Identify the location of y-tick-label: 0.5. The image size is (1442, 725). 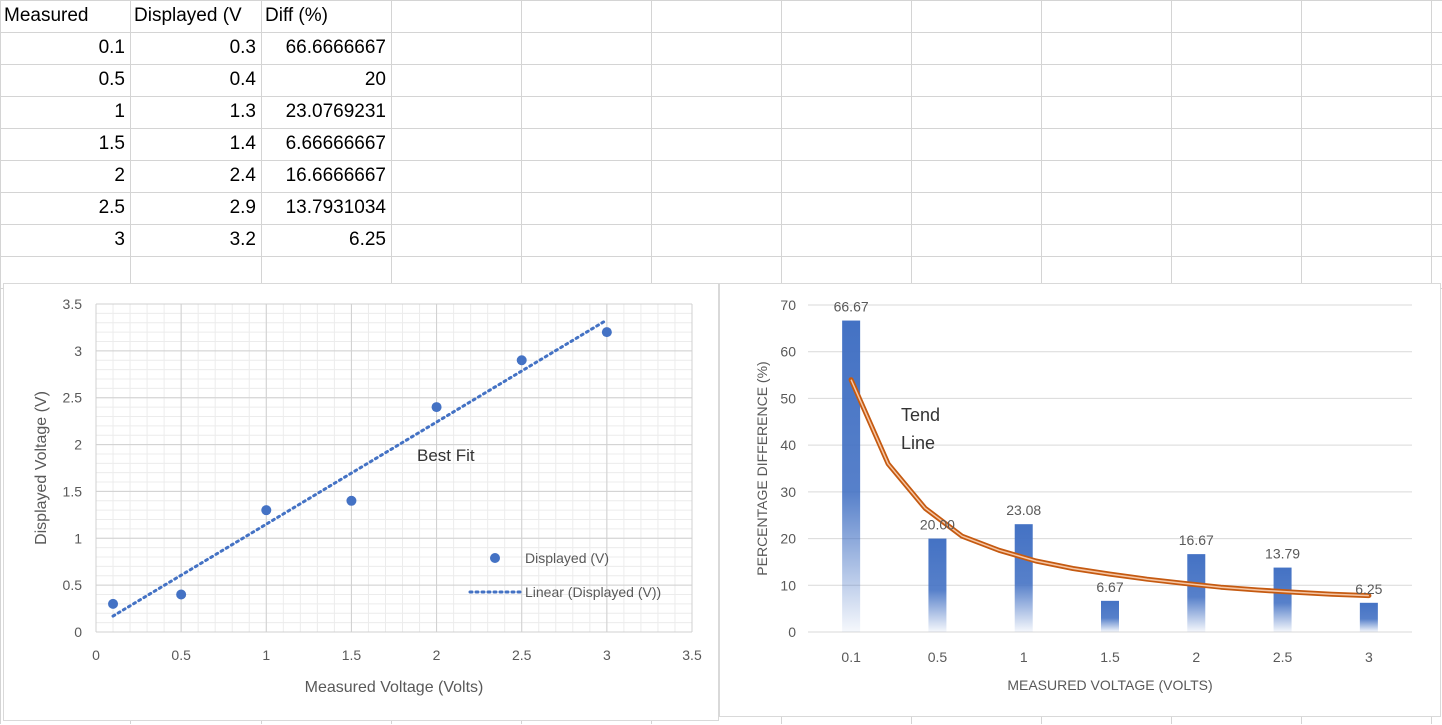
(73, 585).